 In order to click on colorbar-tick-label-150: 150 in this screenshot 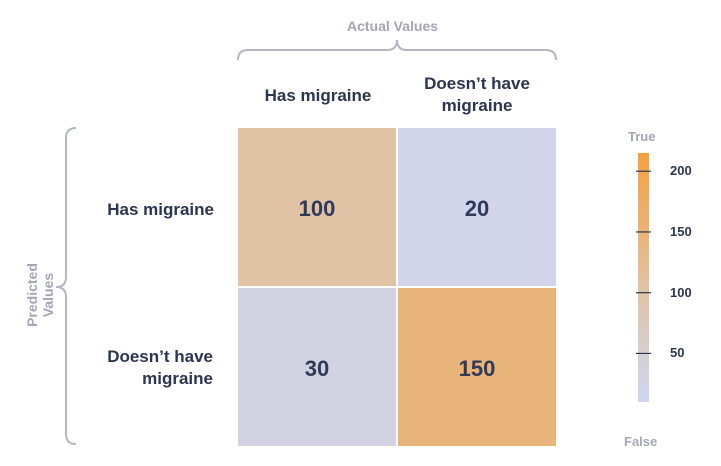, I will do `click(681, 231)`.